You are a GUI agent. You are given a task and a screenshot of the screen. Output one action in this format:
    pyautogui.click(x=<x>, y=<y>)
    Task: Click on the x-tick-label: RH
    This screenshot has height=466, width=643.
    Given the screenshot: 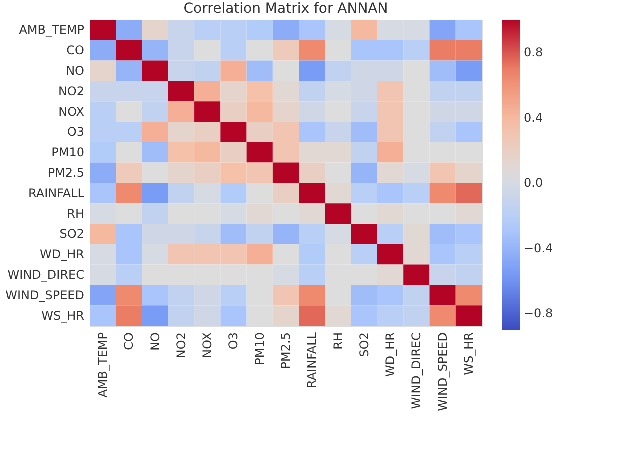 What is the action you would take?
    pyautogui.click(x=338, y=341)
    